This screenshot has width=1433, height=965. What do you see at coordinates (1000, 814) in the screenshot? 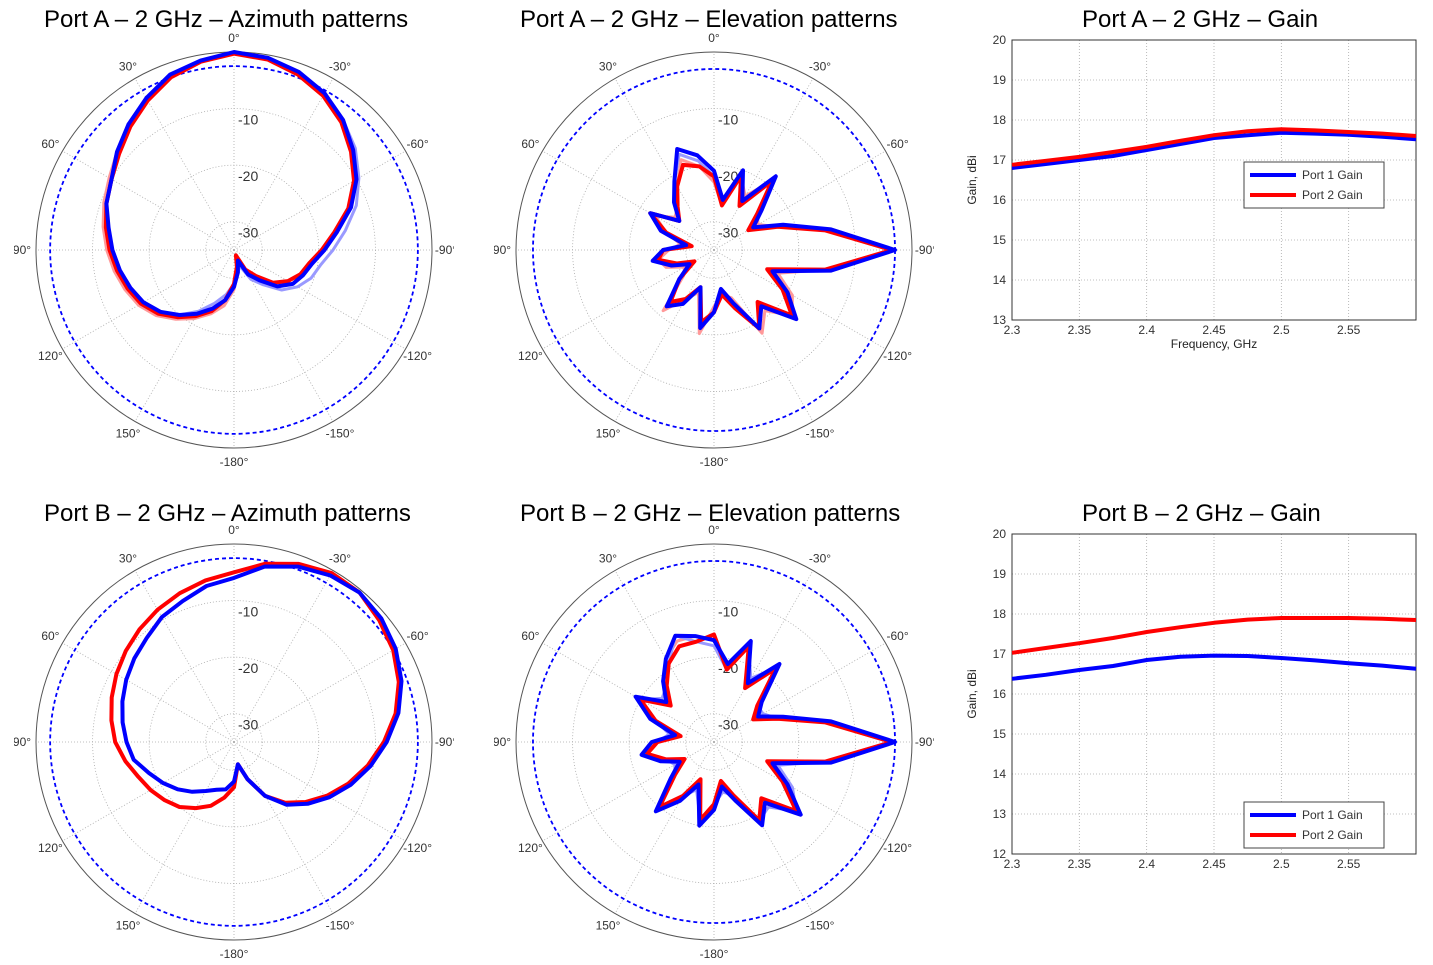
I see `y-tick-label: 13` at bounding box center [1000, 814].